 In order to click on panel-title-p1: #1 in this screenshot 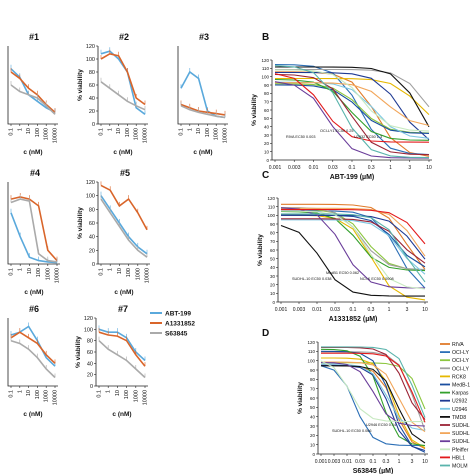, I will do `click(34, 37)`.